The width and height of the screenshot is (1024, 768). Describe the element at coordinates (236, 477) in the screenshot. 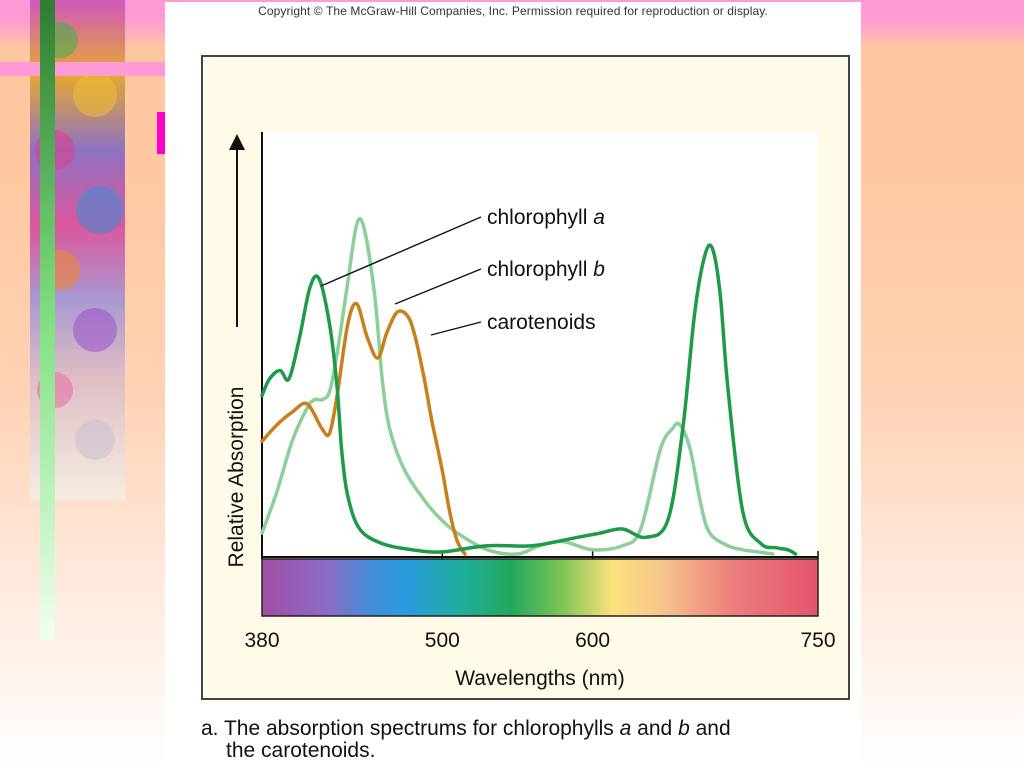

I see `y-axis-label: Relative Absorption` at that location.